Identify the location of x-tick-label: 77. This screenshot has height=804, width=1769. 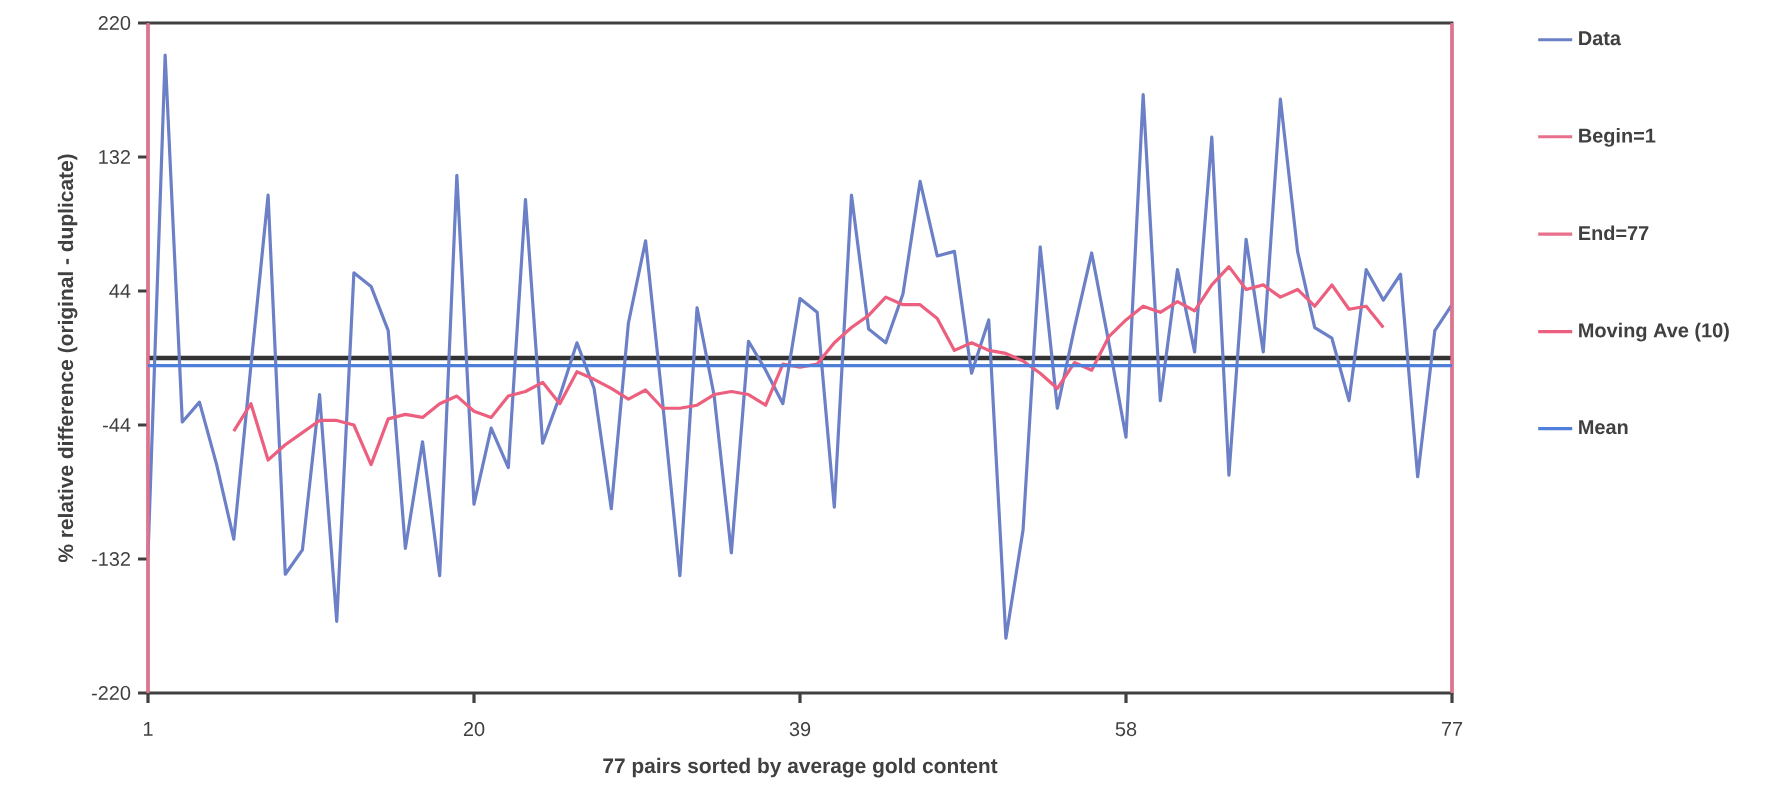
(1452, 729).